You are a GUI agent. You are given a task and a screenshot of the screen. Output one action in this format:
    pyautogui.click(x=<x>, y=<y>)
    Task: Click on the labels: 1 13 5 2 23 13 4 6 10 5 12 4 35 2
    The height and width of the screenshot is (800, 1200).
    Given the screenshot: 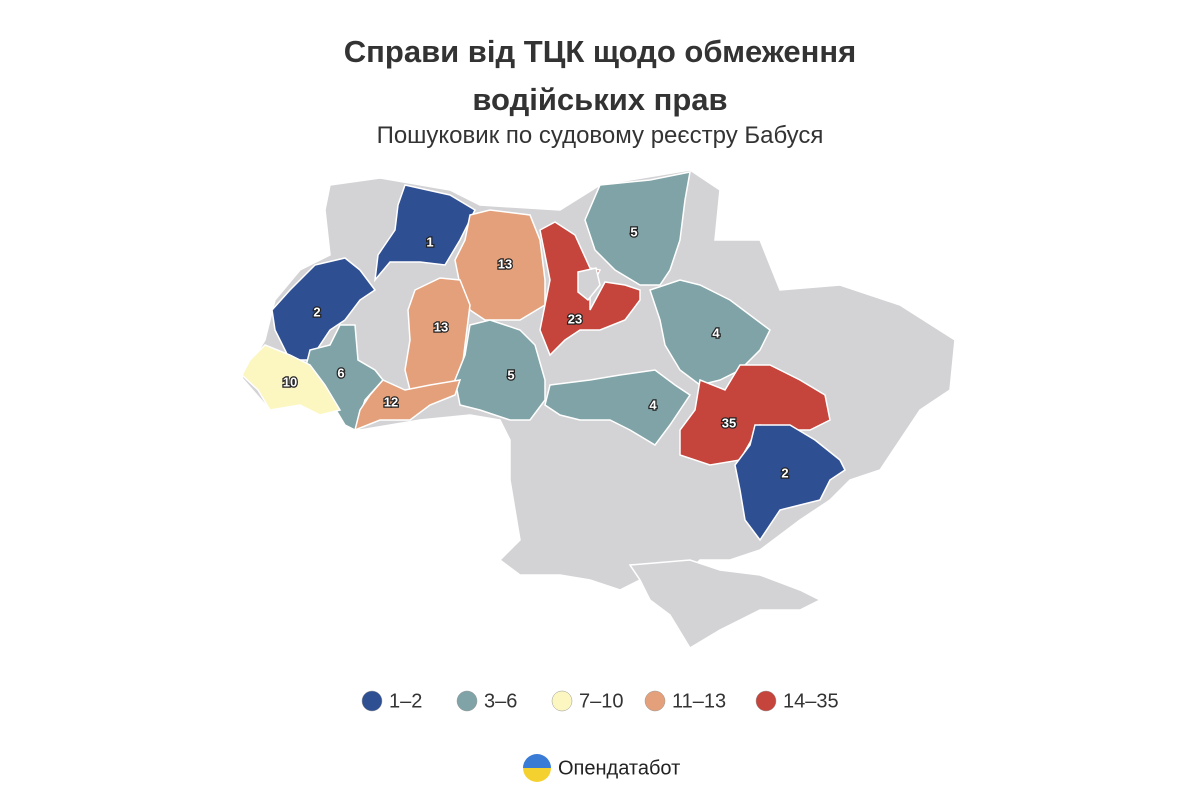 What is the action you would take?
    pyautogui.click(x=536, y=352)
    